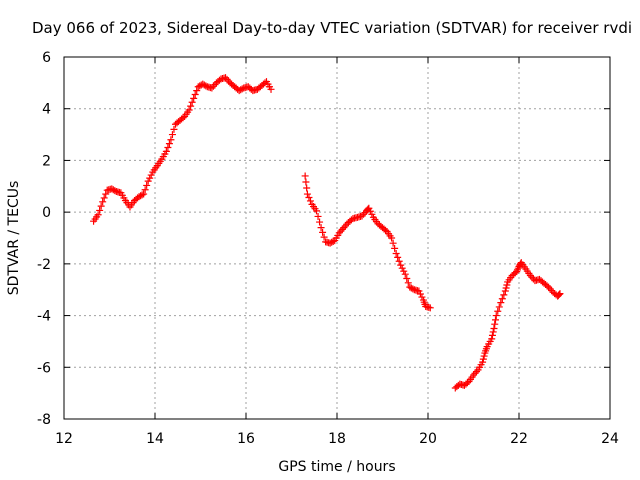 Image resolution: width=640 pixels, height=480 pixels. What do you see at coordinates (44, 368) in the screenshot?
I see `y-tick-label: -6` at bounding box center [44, 368].